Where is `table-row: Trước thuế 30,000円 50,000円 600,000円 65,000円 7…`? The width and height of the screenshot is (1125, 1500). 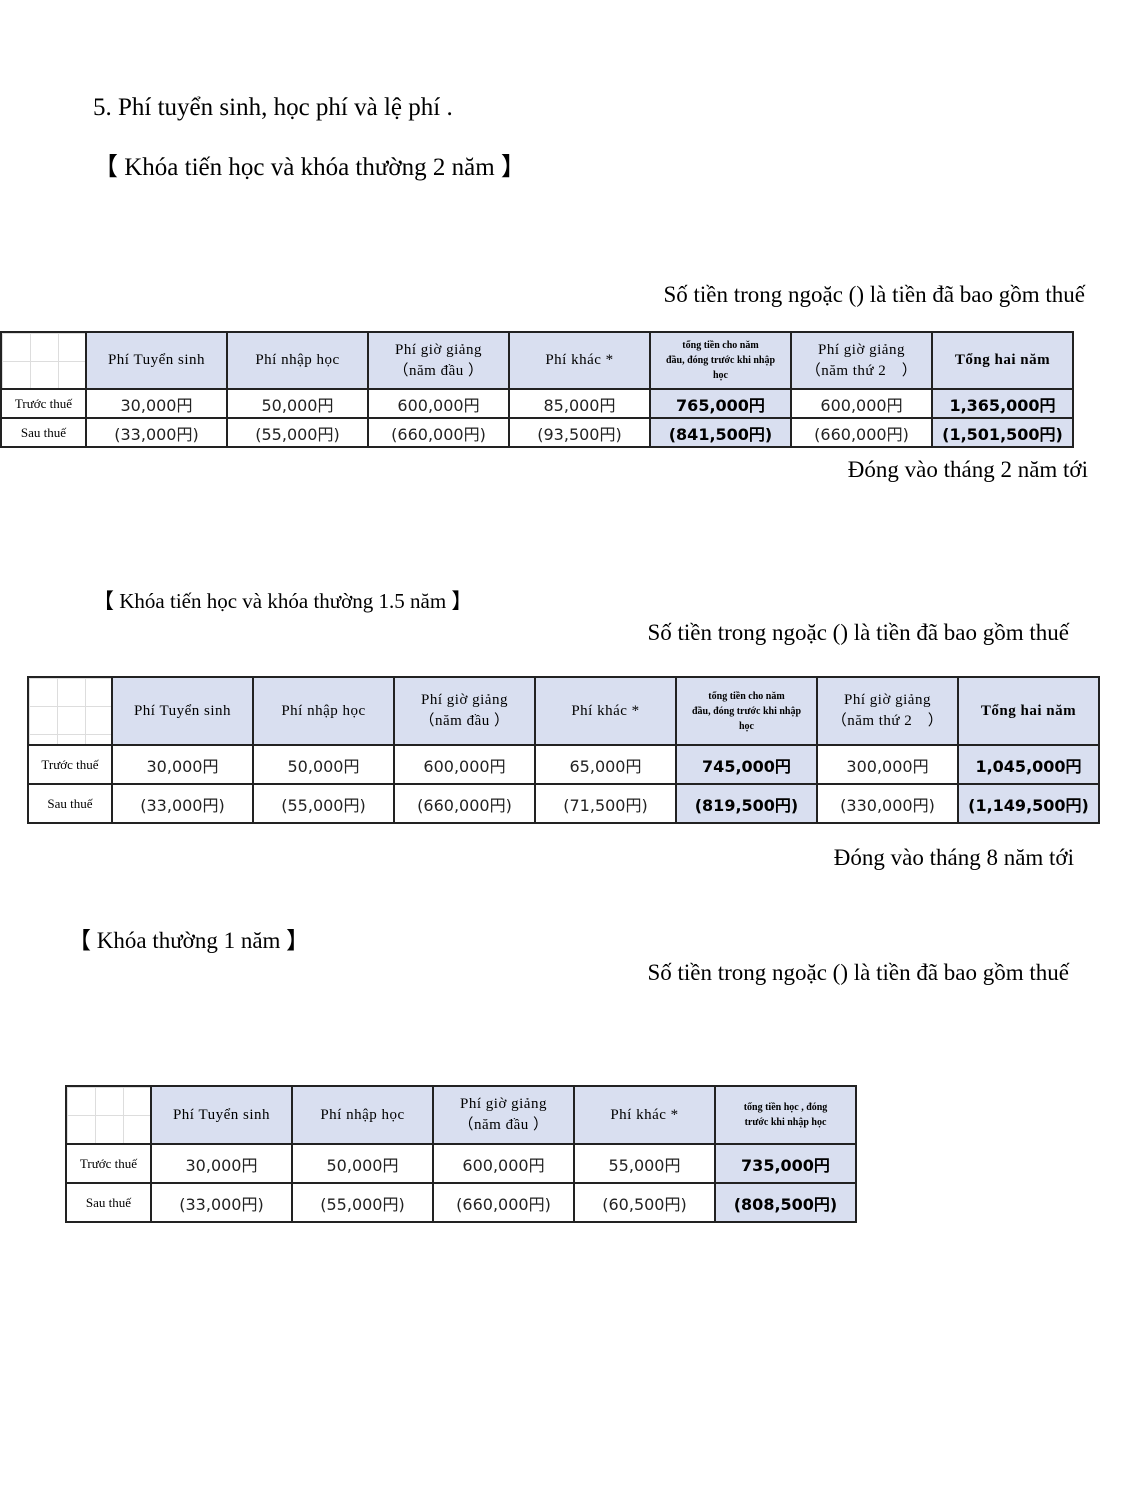 table-row: Trước thuế 30,000円 50,000円 600,000円 65,000円 7… is located at coordinates (563, 764).